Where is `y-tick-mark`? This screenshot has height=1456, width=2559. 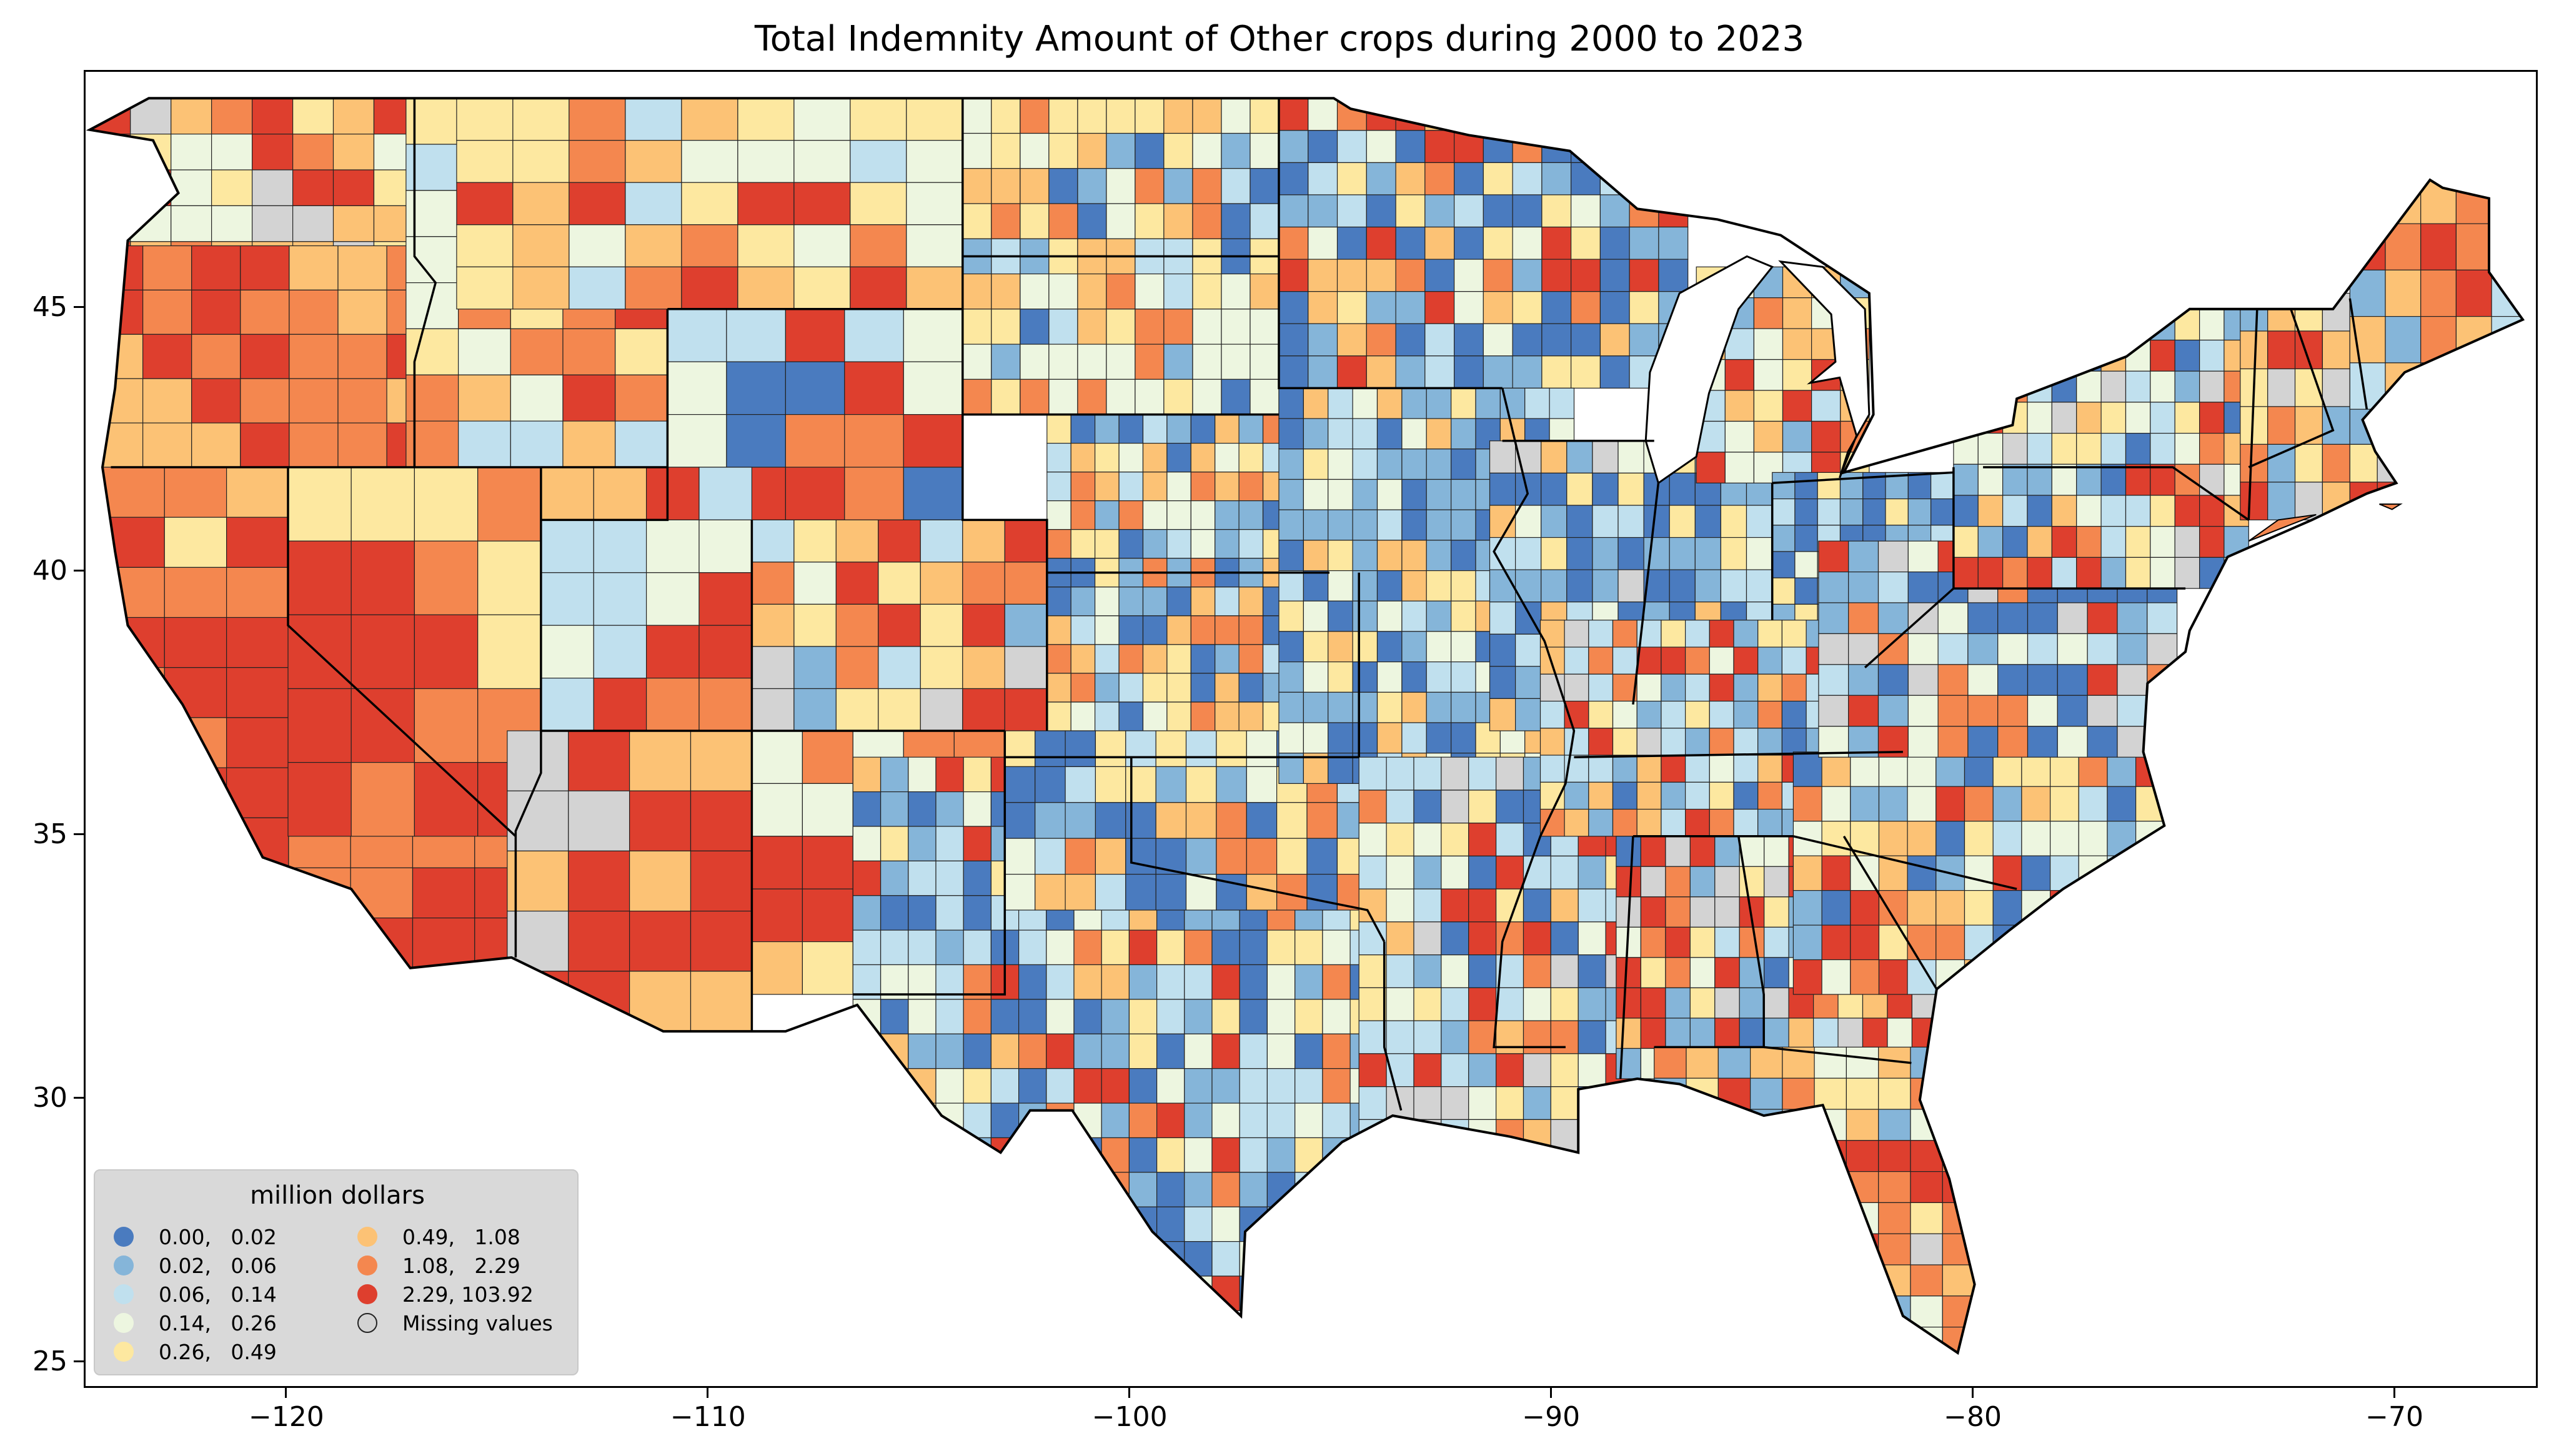 y-tick-mark is located at coordinates (79, 834).